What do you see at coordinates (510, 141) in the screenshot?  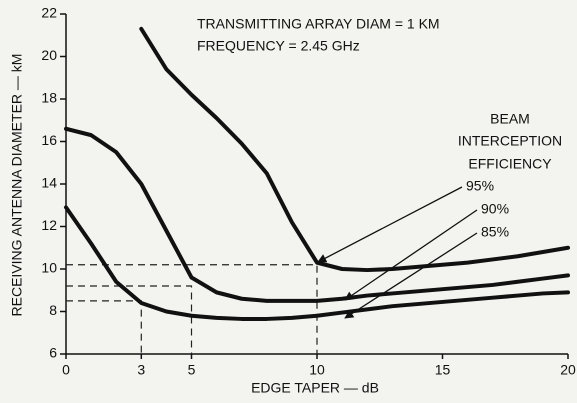 I see `legend-title: INTERCEPTION` at bounding box center [510, 141].